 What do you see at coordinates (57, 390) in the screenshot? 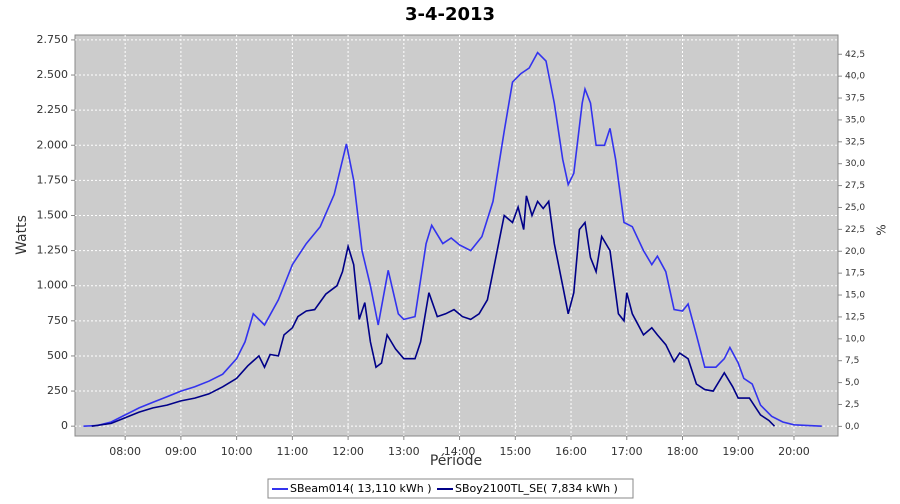
I see `y-tick-label: 250` at bounding box center [57, 390].